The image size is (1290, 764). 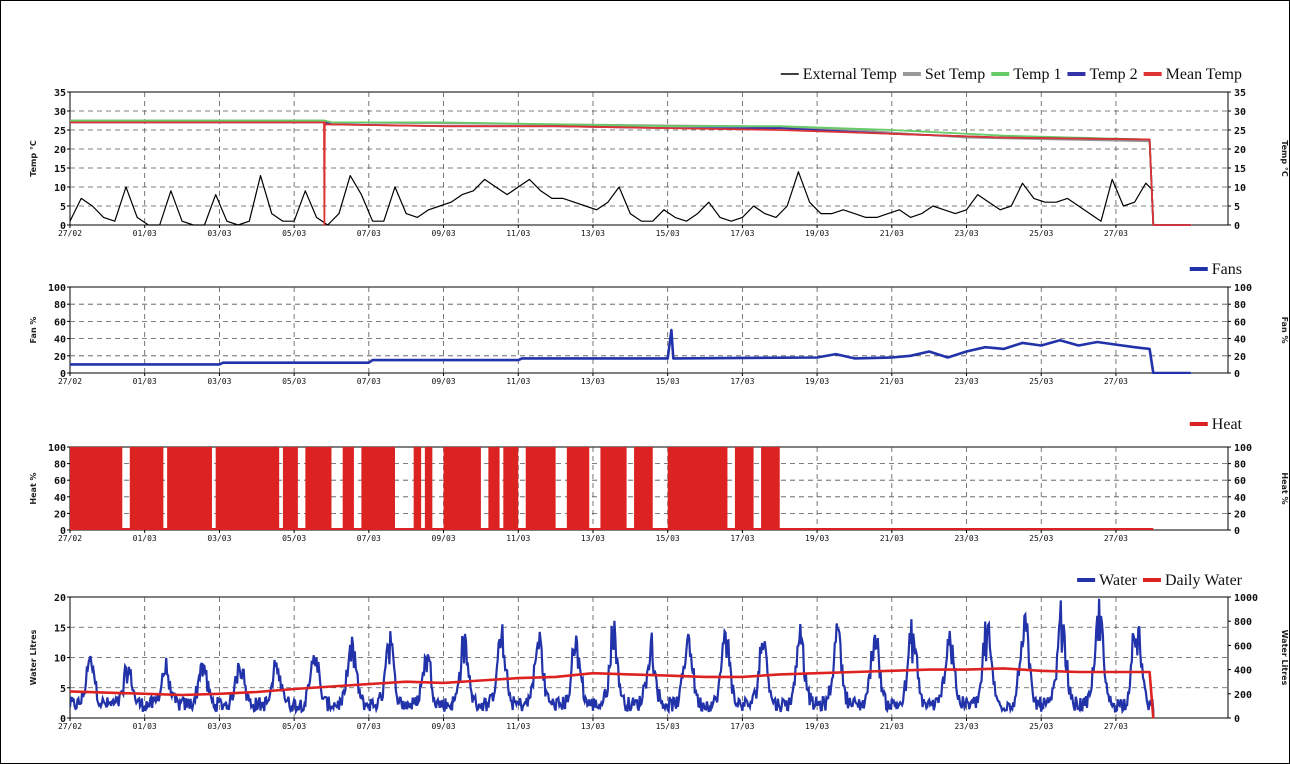 What do you see at coordinates (60, 112) in the screenshot?
I see `y-tick-label: 30` at bounding box center [60, 112].